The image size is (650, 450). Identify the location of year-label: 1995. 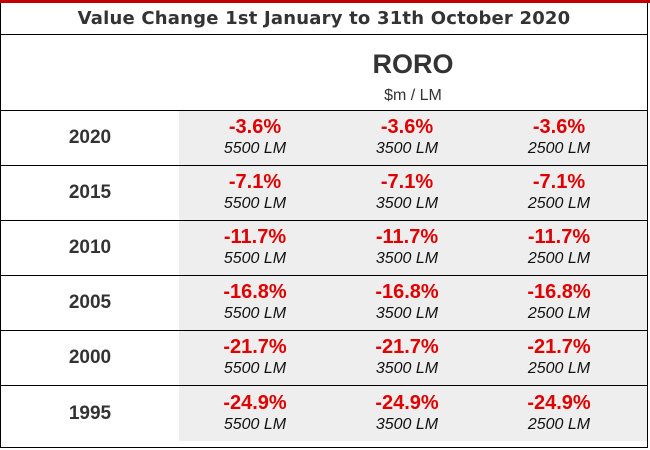
(90, 413).